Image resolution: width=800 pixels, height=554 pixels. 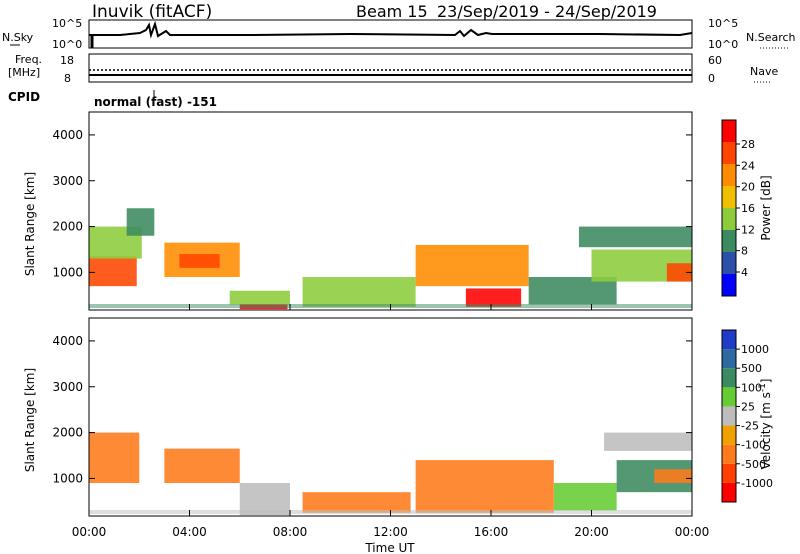 What do you see at coordinates (67, 44) in the screenshot?
I see `nsky-tick-bottom: 10^0` at bounding box center [67, 44].